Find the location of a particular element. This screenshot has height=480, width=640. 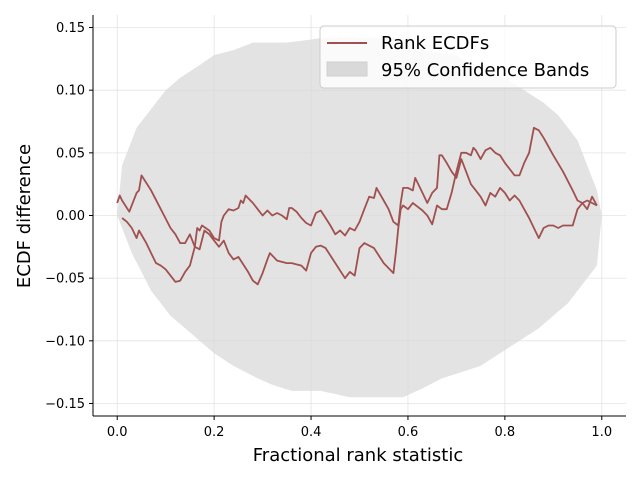

legend-label-ecdf: Rank ECDFs is located at coordinates (435, 43).